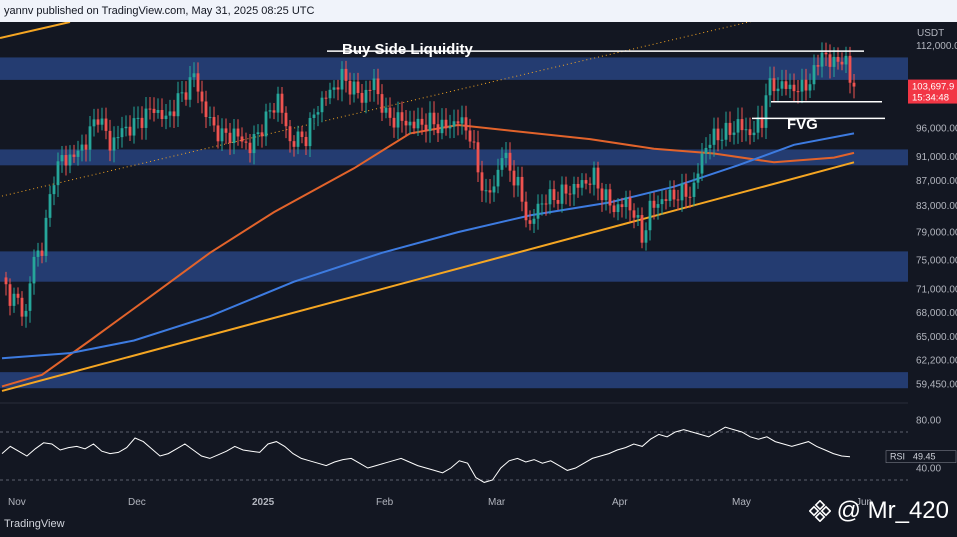  Describe the element at coordinates (385, 502) in the screenshot. I see `time-tick: Feb` at that location.